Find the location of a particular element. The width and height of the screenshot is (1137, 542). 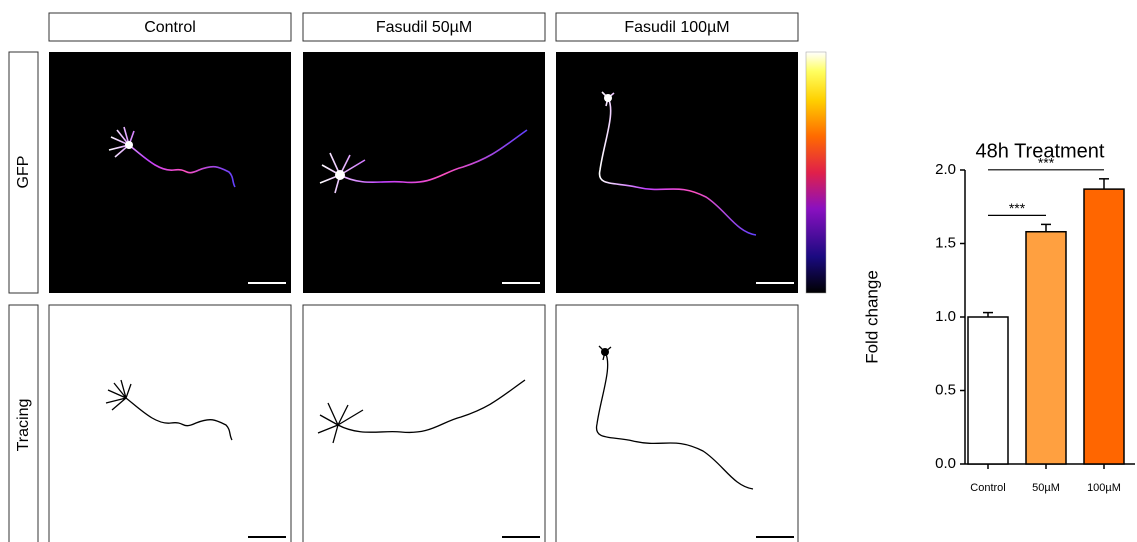

row-label: Tracing is located at coordinates (23, 425).